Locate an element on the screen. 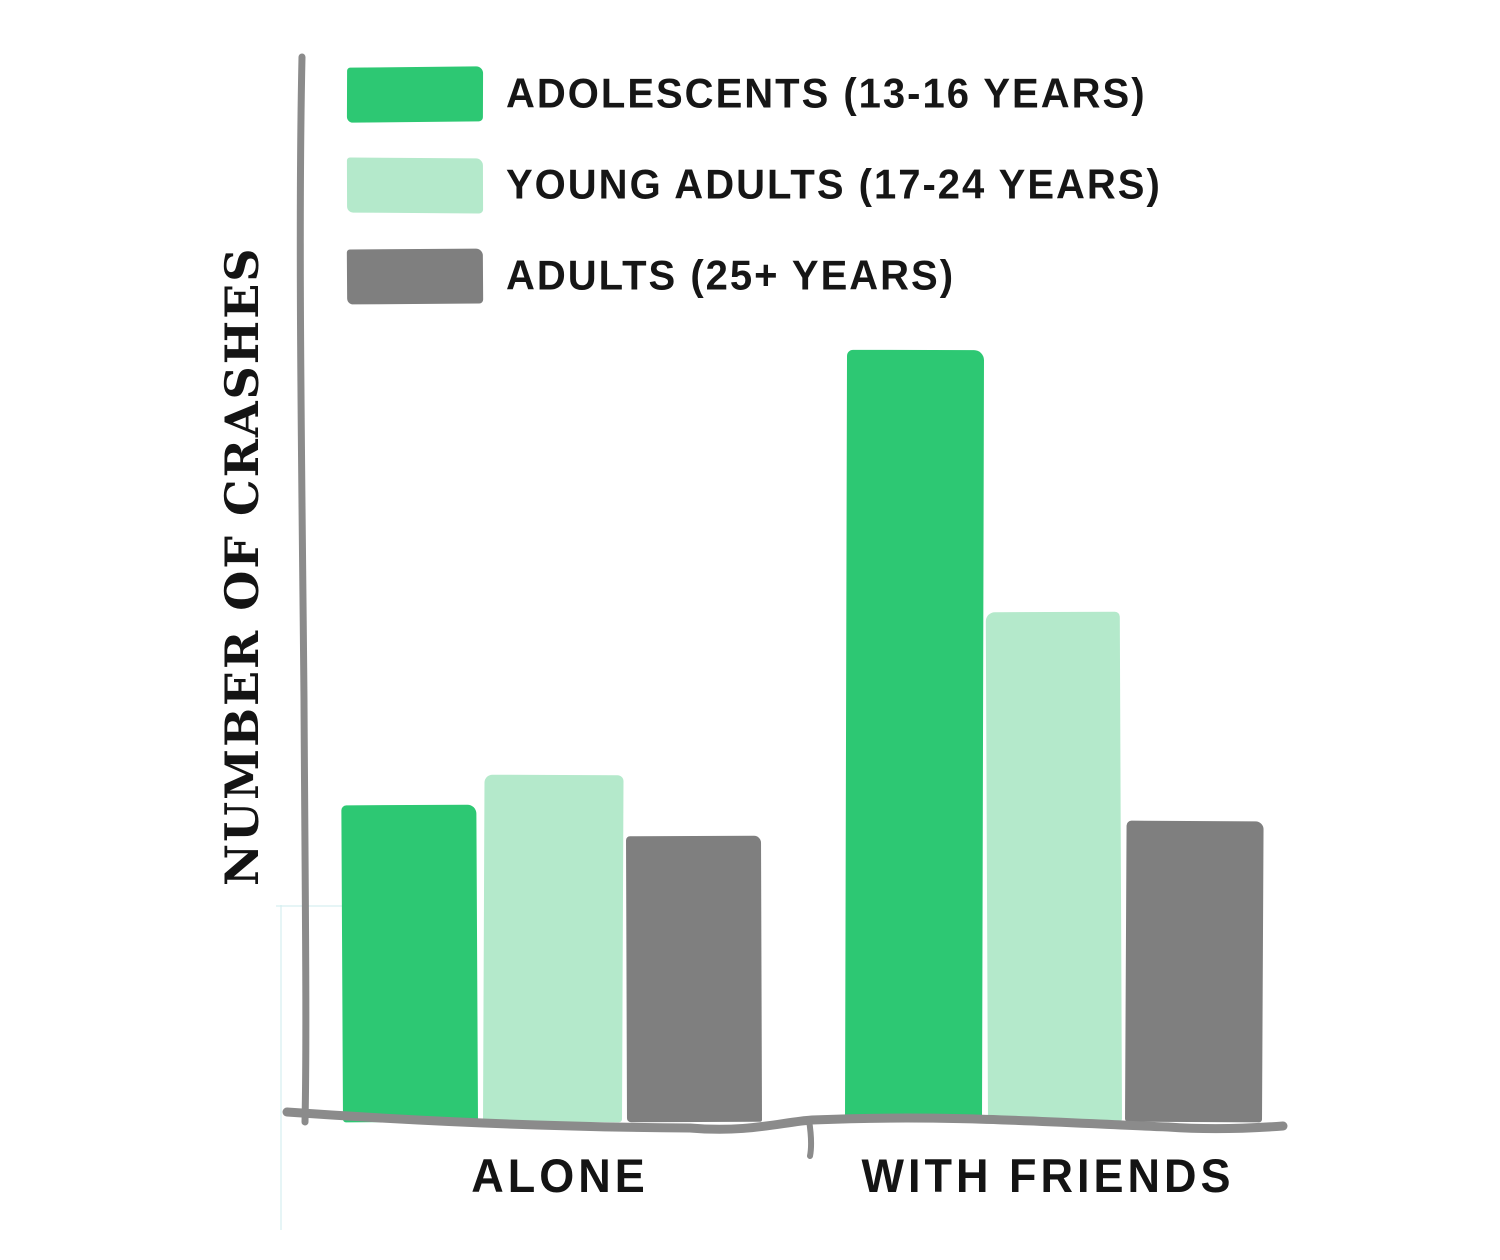 The width and height of the screenshot is (1500, 1260). x-axis-label-with-friends: WITH FRIENDS is located at coordinates (1048, 1175).